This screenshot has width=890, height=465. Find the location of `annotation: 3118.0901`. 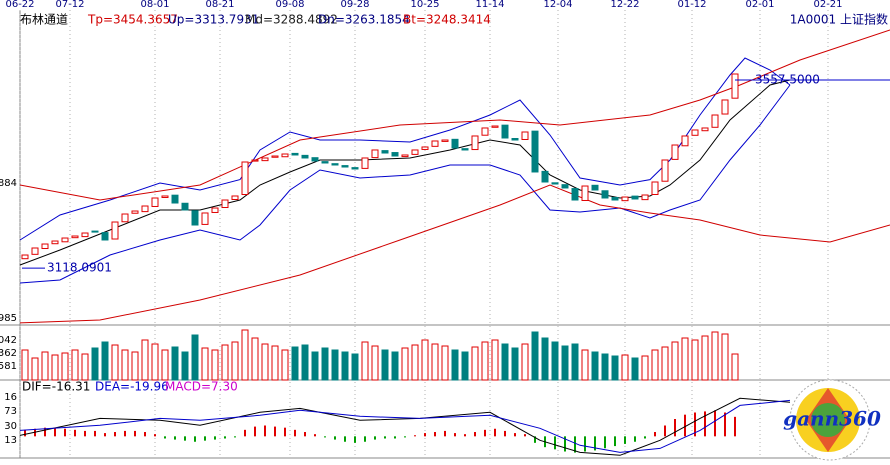

annotation: 3118.0901 is located at coordinates (79, 268).